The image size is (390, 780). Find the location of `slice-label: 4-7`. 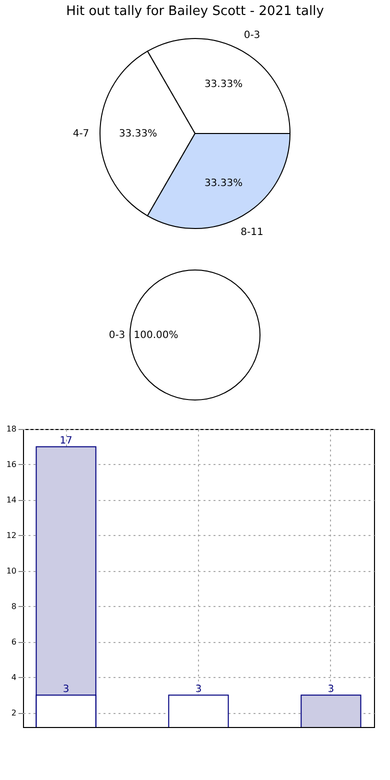

slice-label: 4-7 is located at coordinates (81, 134).